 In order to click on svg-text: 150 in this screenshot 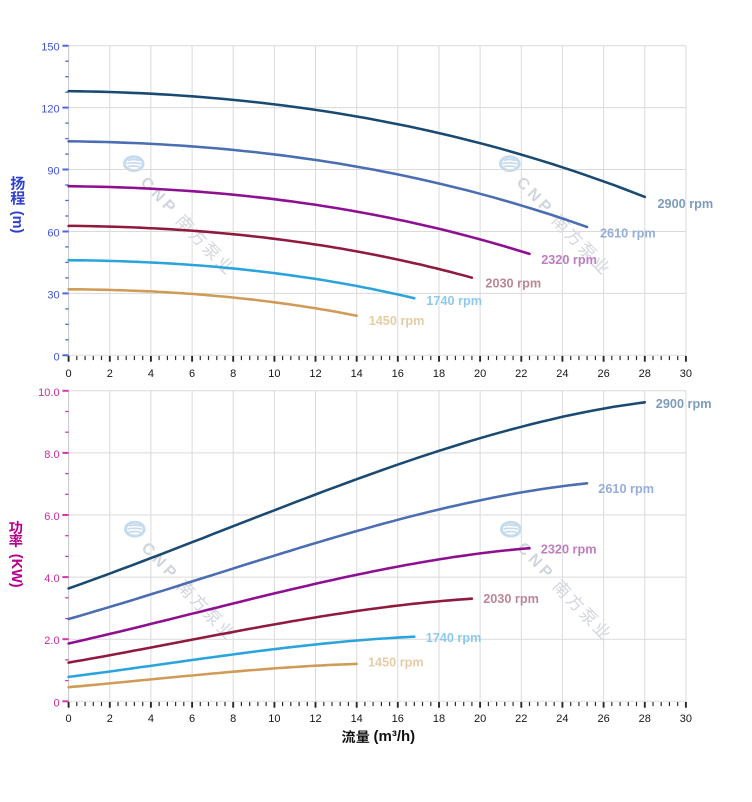, I will do `click(50, 48)`.